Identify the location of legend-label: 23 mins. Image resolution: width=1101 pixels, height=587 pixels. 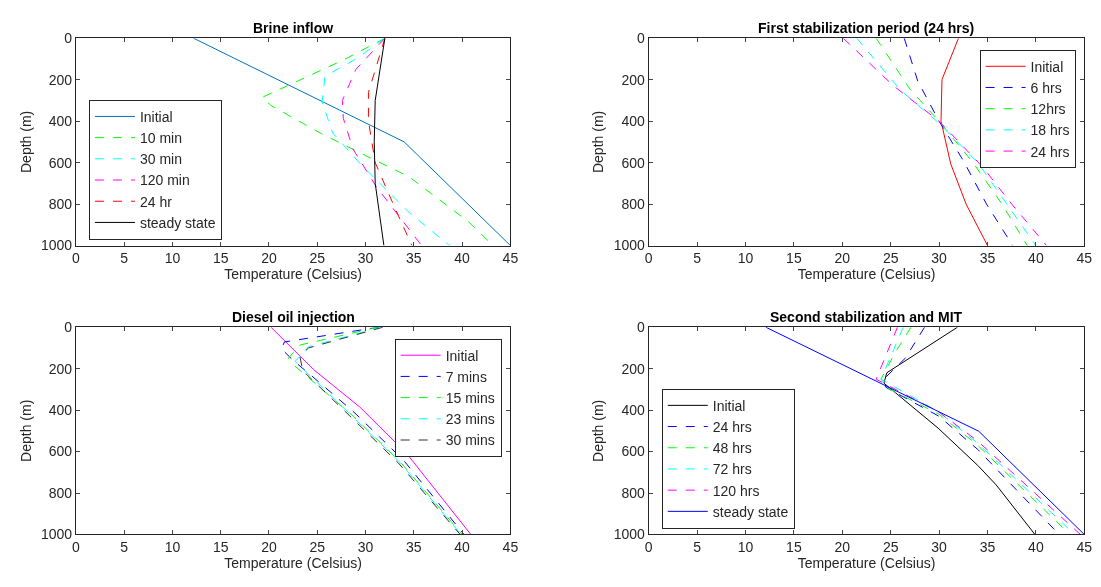
(470, 419).